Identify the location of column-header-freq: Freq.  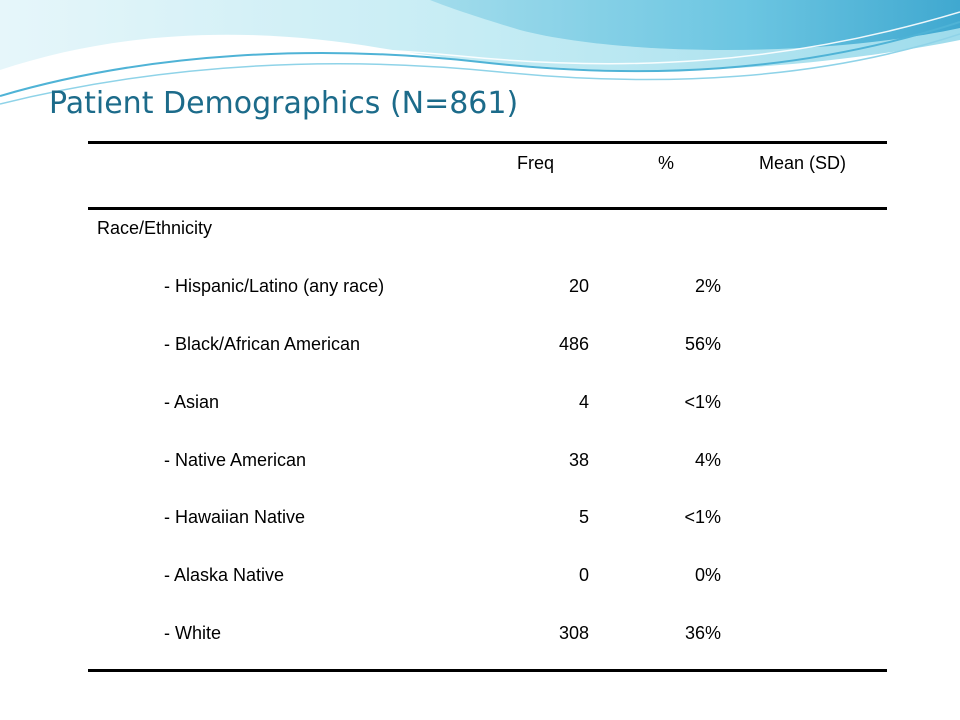
(536, 163).